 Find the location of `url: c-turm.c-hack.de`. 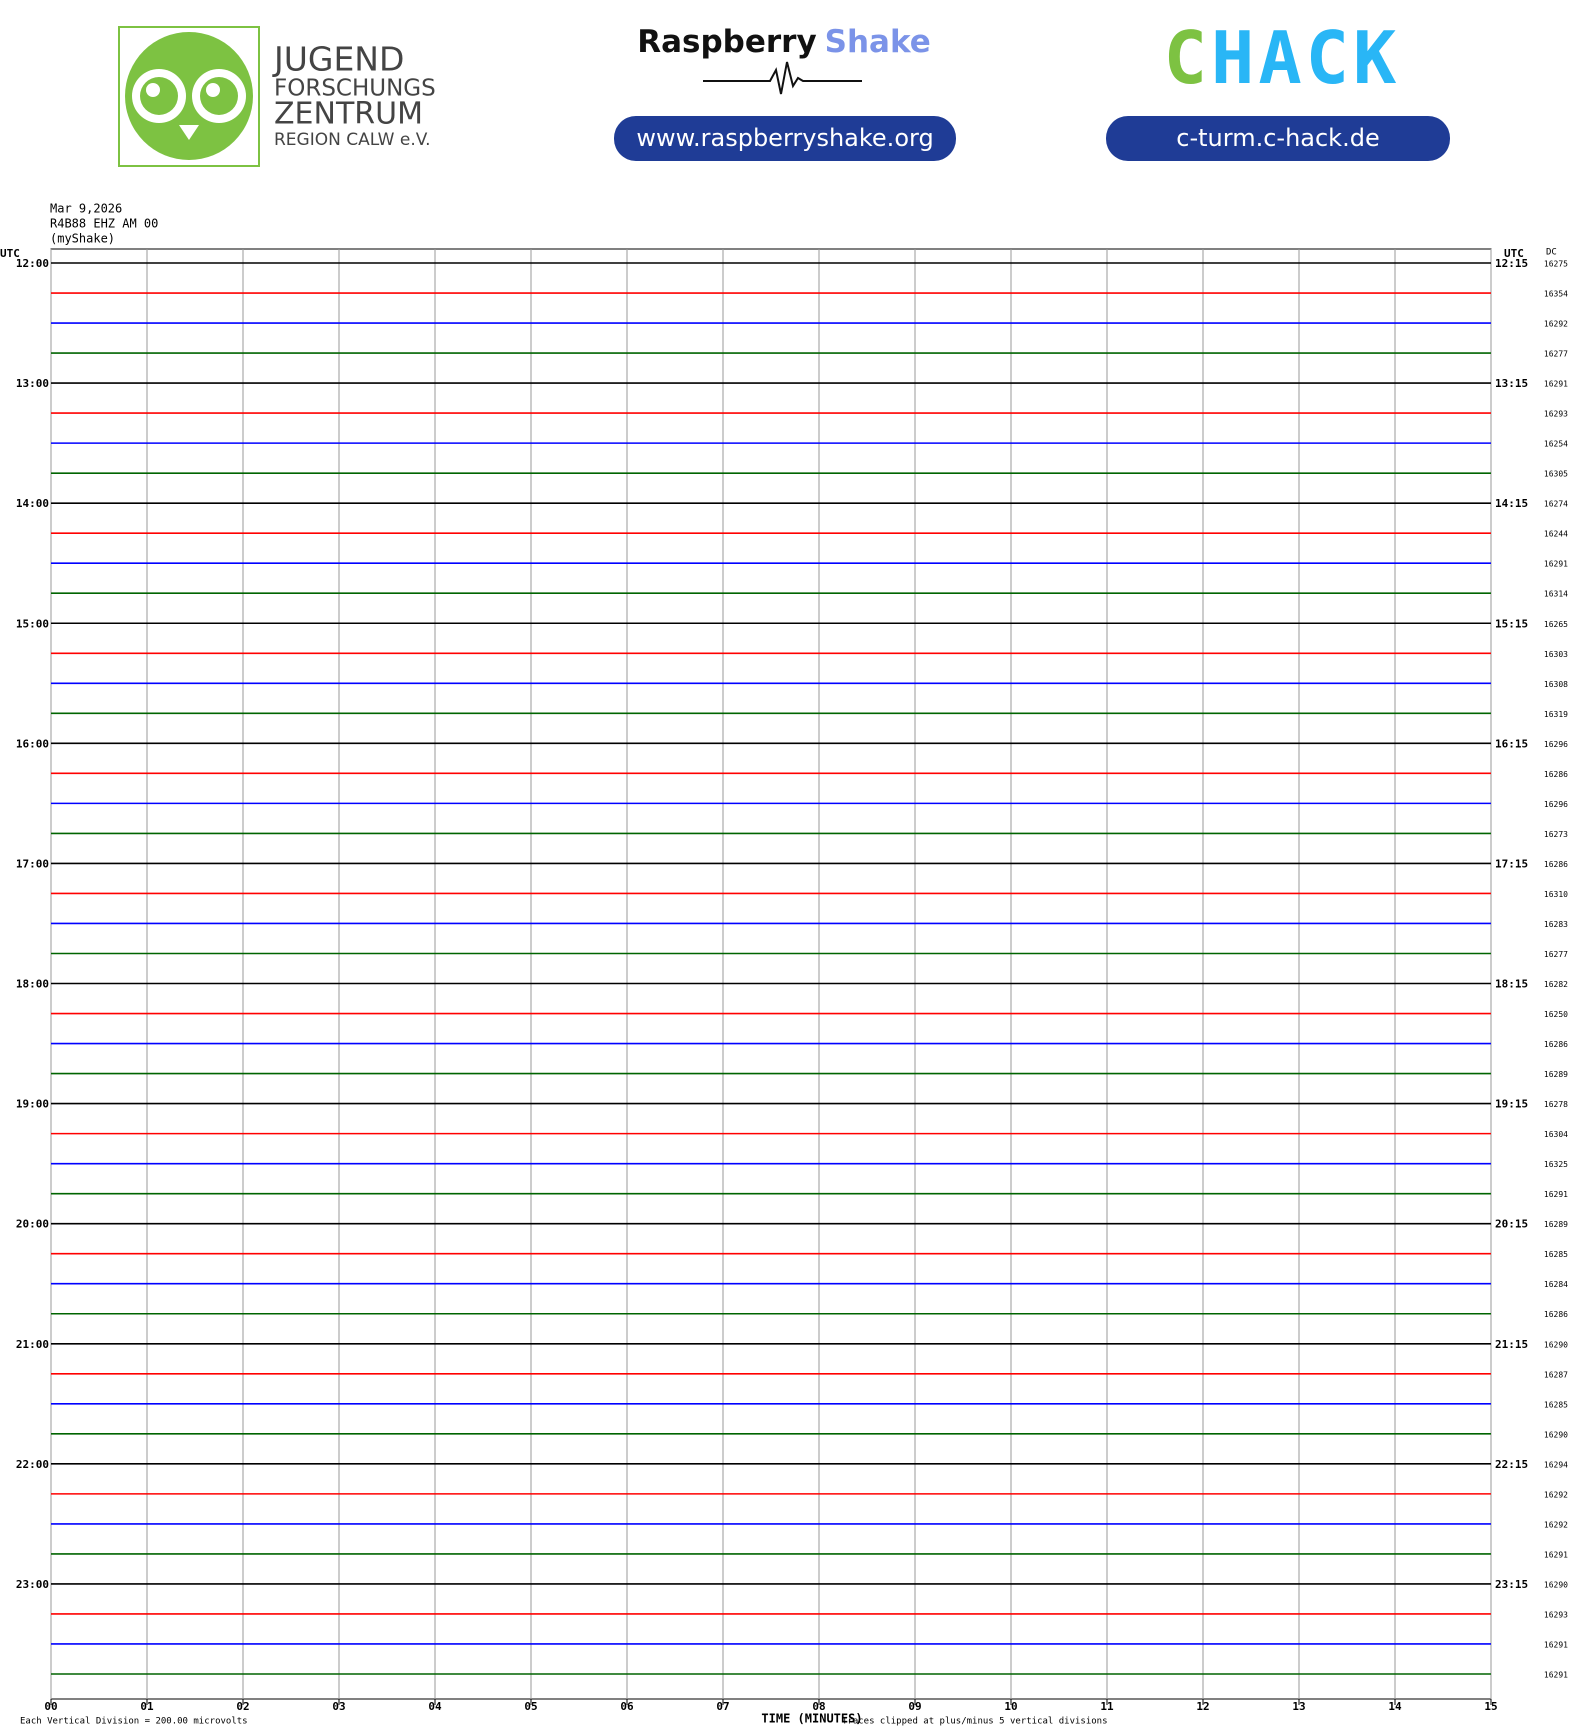

url: c-turm.c-hack.de is located at coordinates (1277, 138).